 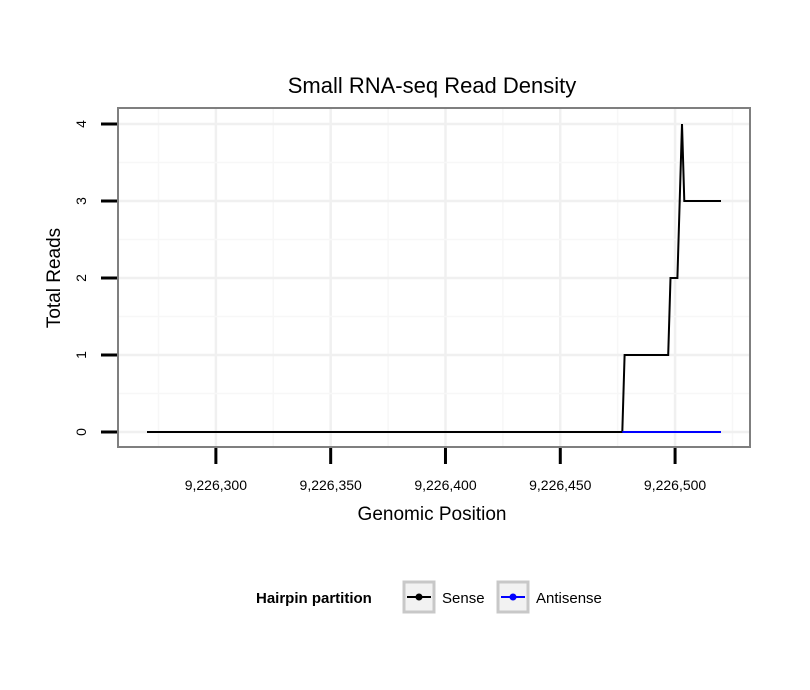 I want to click on y-tick-label: 2, so click(x=81, y=278).